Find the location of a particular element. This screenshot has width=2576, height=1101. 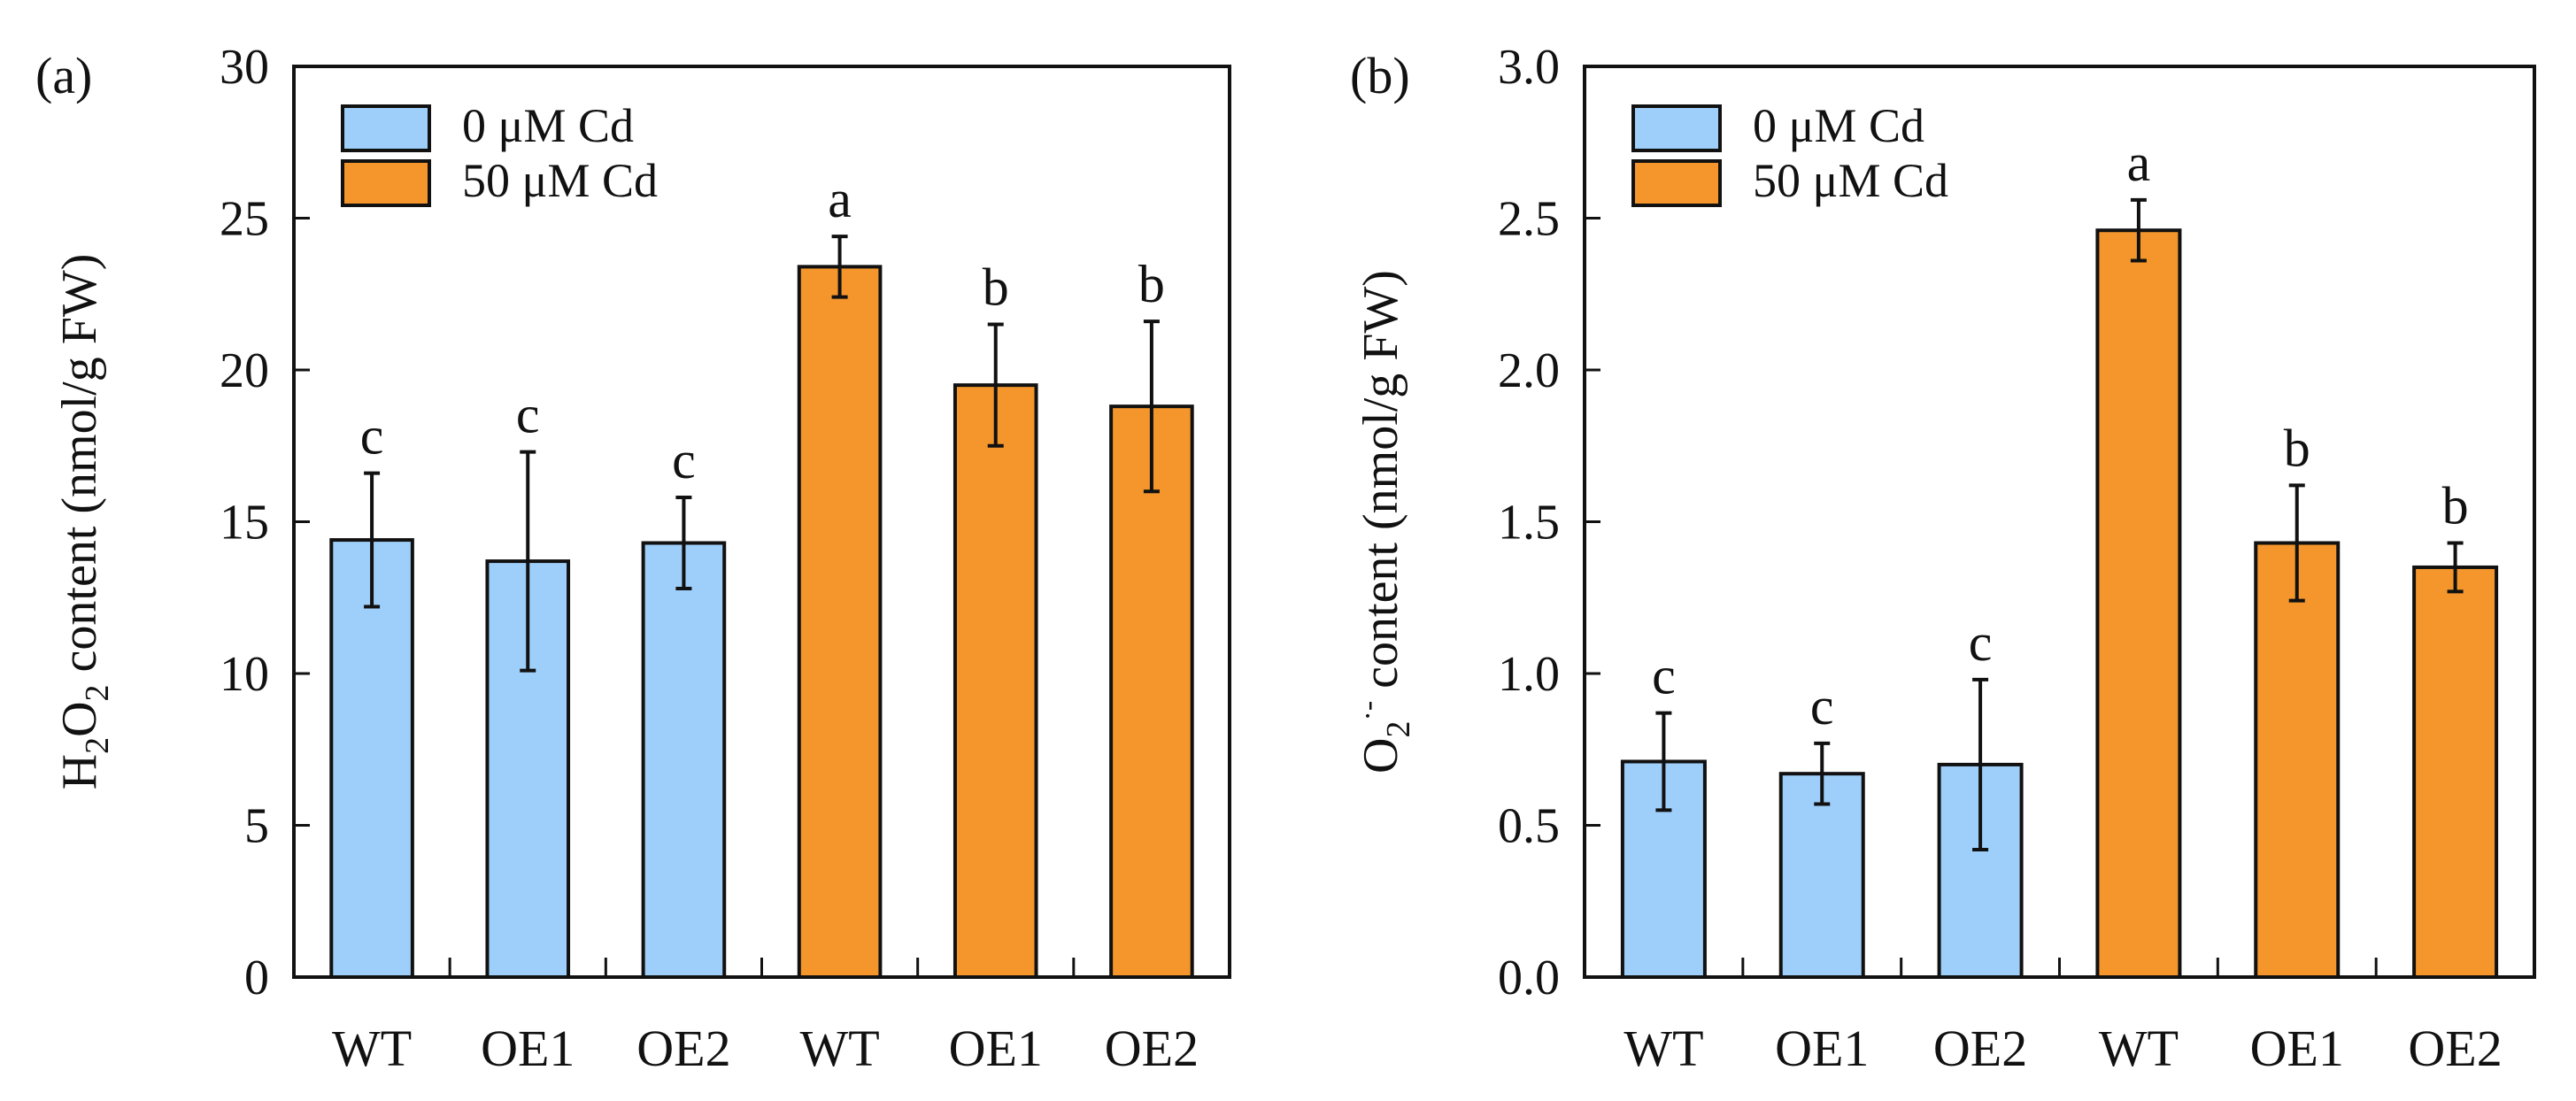

y-axis-label: O2·- content (nmol/g FW) is located at coordinates (1384, 522).